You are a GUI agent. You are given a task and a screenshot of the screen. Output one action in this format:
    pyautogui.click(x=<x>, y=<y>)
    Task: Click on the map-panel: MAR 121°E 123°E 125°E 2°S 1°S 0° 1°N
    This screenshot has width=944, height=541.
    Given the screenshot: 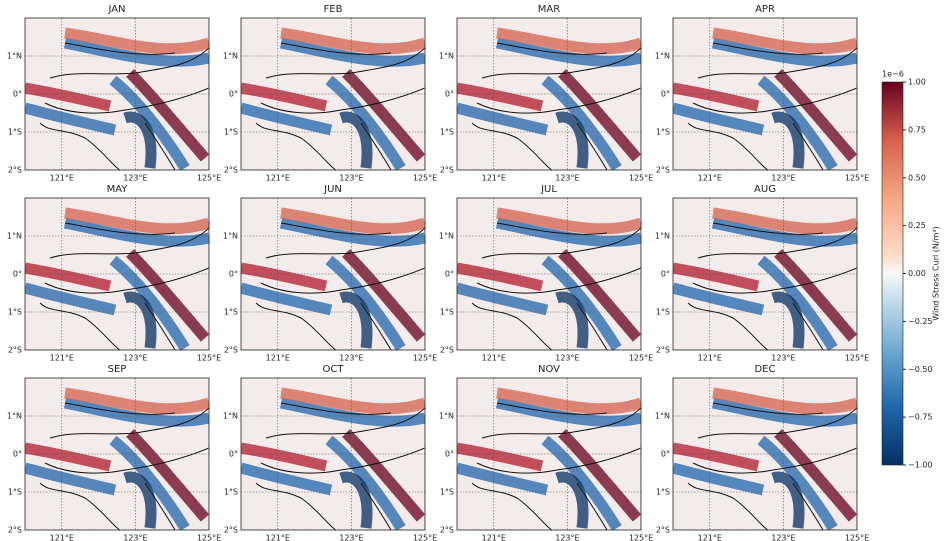 What is the action you would take?
    pyautogui.click(x=546, y=93)
    